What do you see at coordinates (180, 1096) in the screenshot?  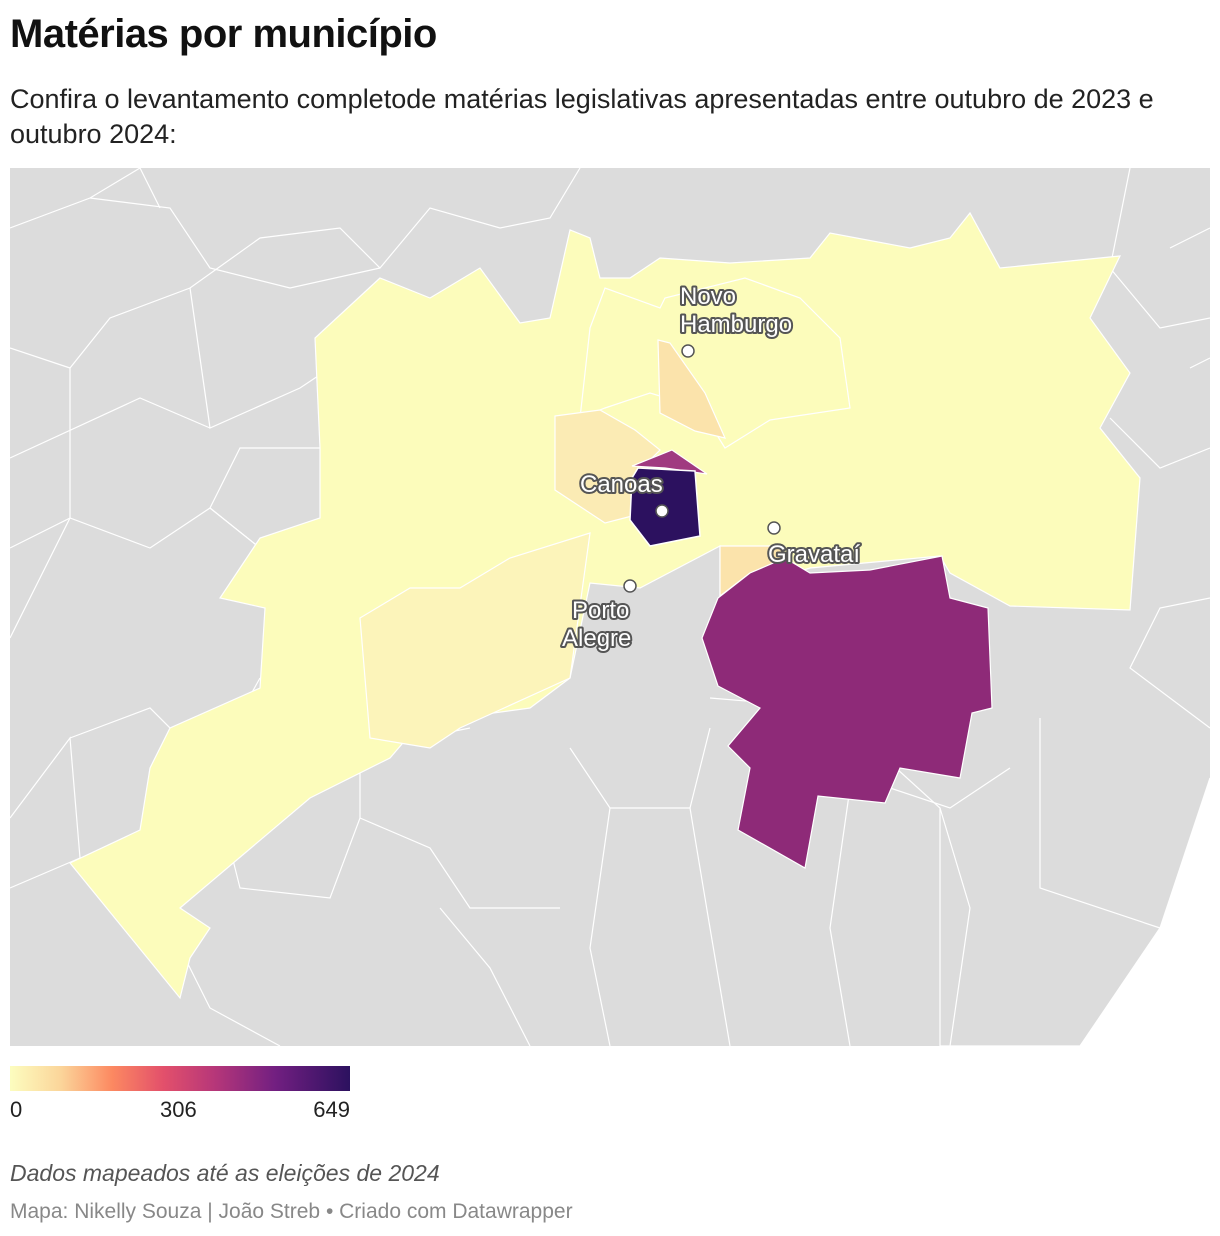 I see `color-legend: 0 306 649` at bounding box center [180, 1096].